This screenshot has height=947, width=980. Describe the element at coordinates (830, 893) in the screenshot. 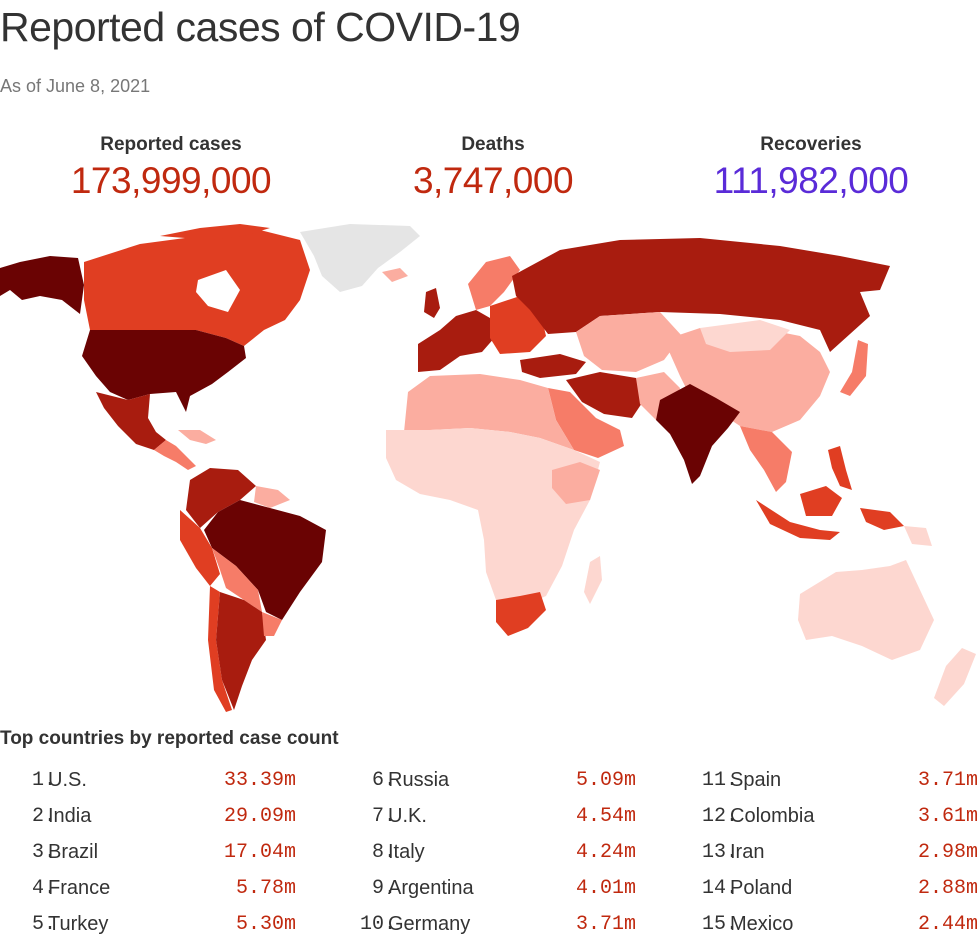

I see `list-item: 14. Poland 2.88m` at that location.